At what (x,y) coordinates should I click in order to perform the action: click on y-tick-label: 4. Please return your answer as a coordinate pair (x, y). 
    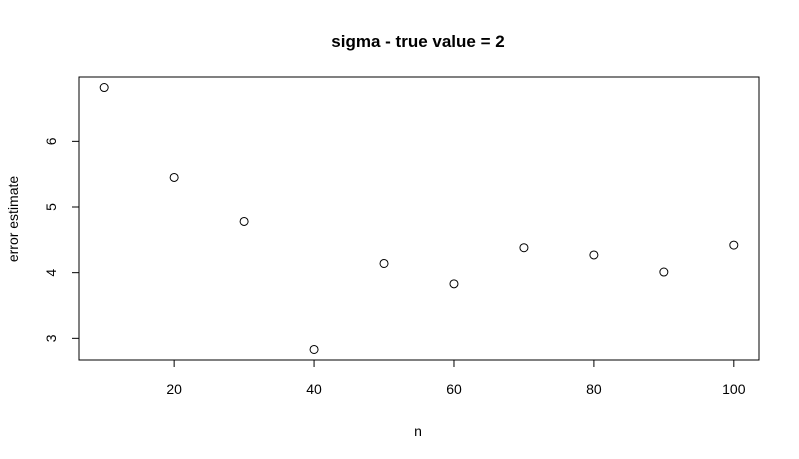
    Looking at the image, I should click on (51, 273).